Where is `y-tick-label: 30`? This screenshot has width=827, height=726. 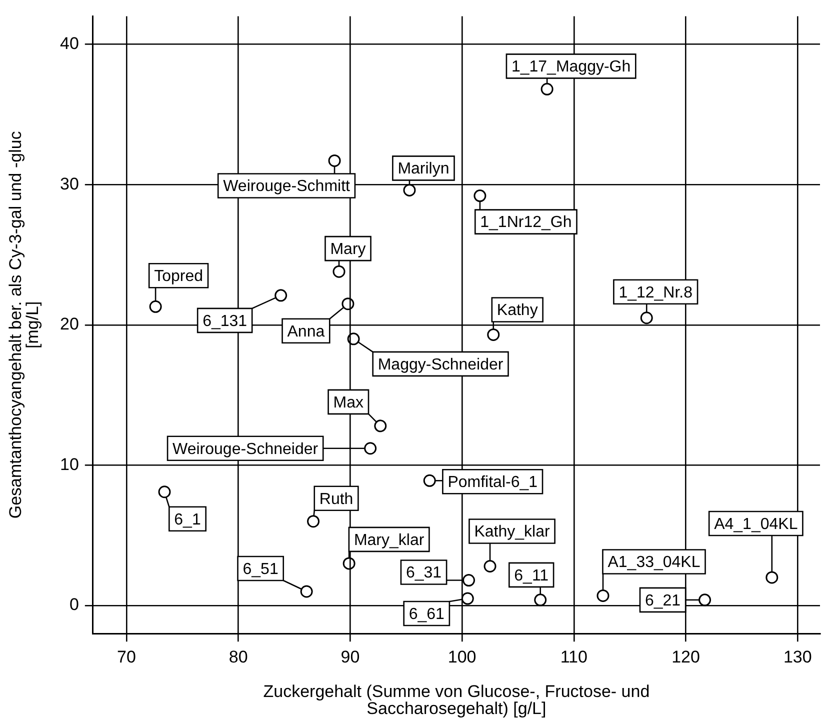
y-tick-label: 30 is located at coordinates (69, 184).